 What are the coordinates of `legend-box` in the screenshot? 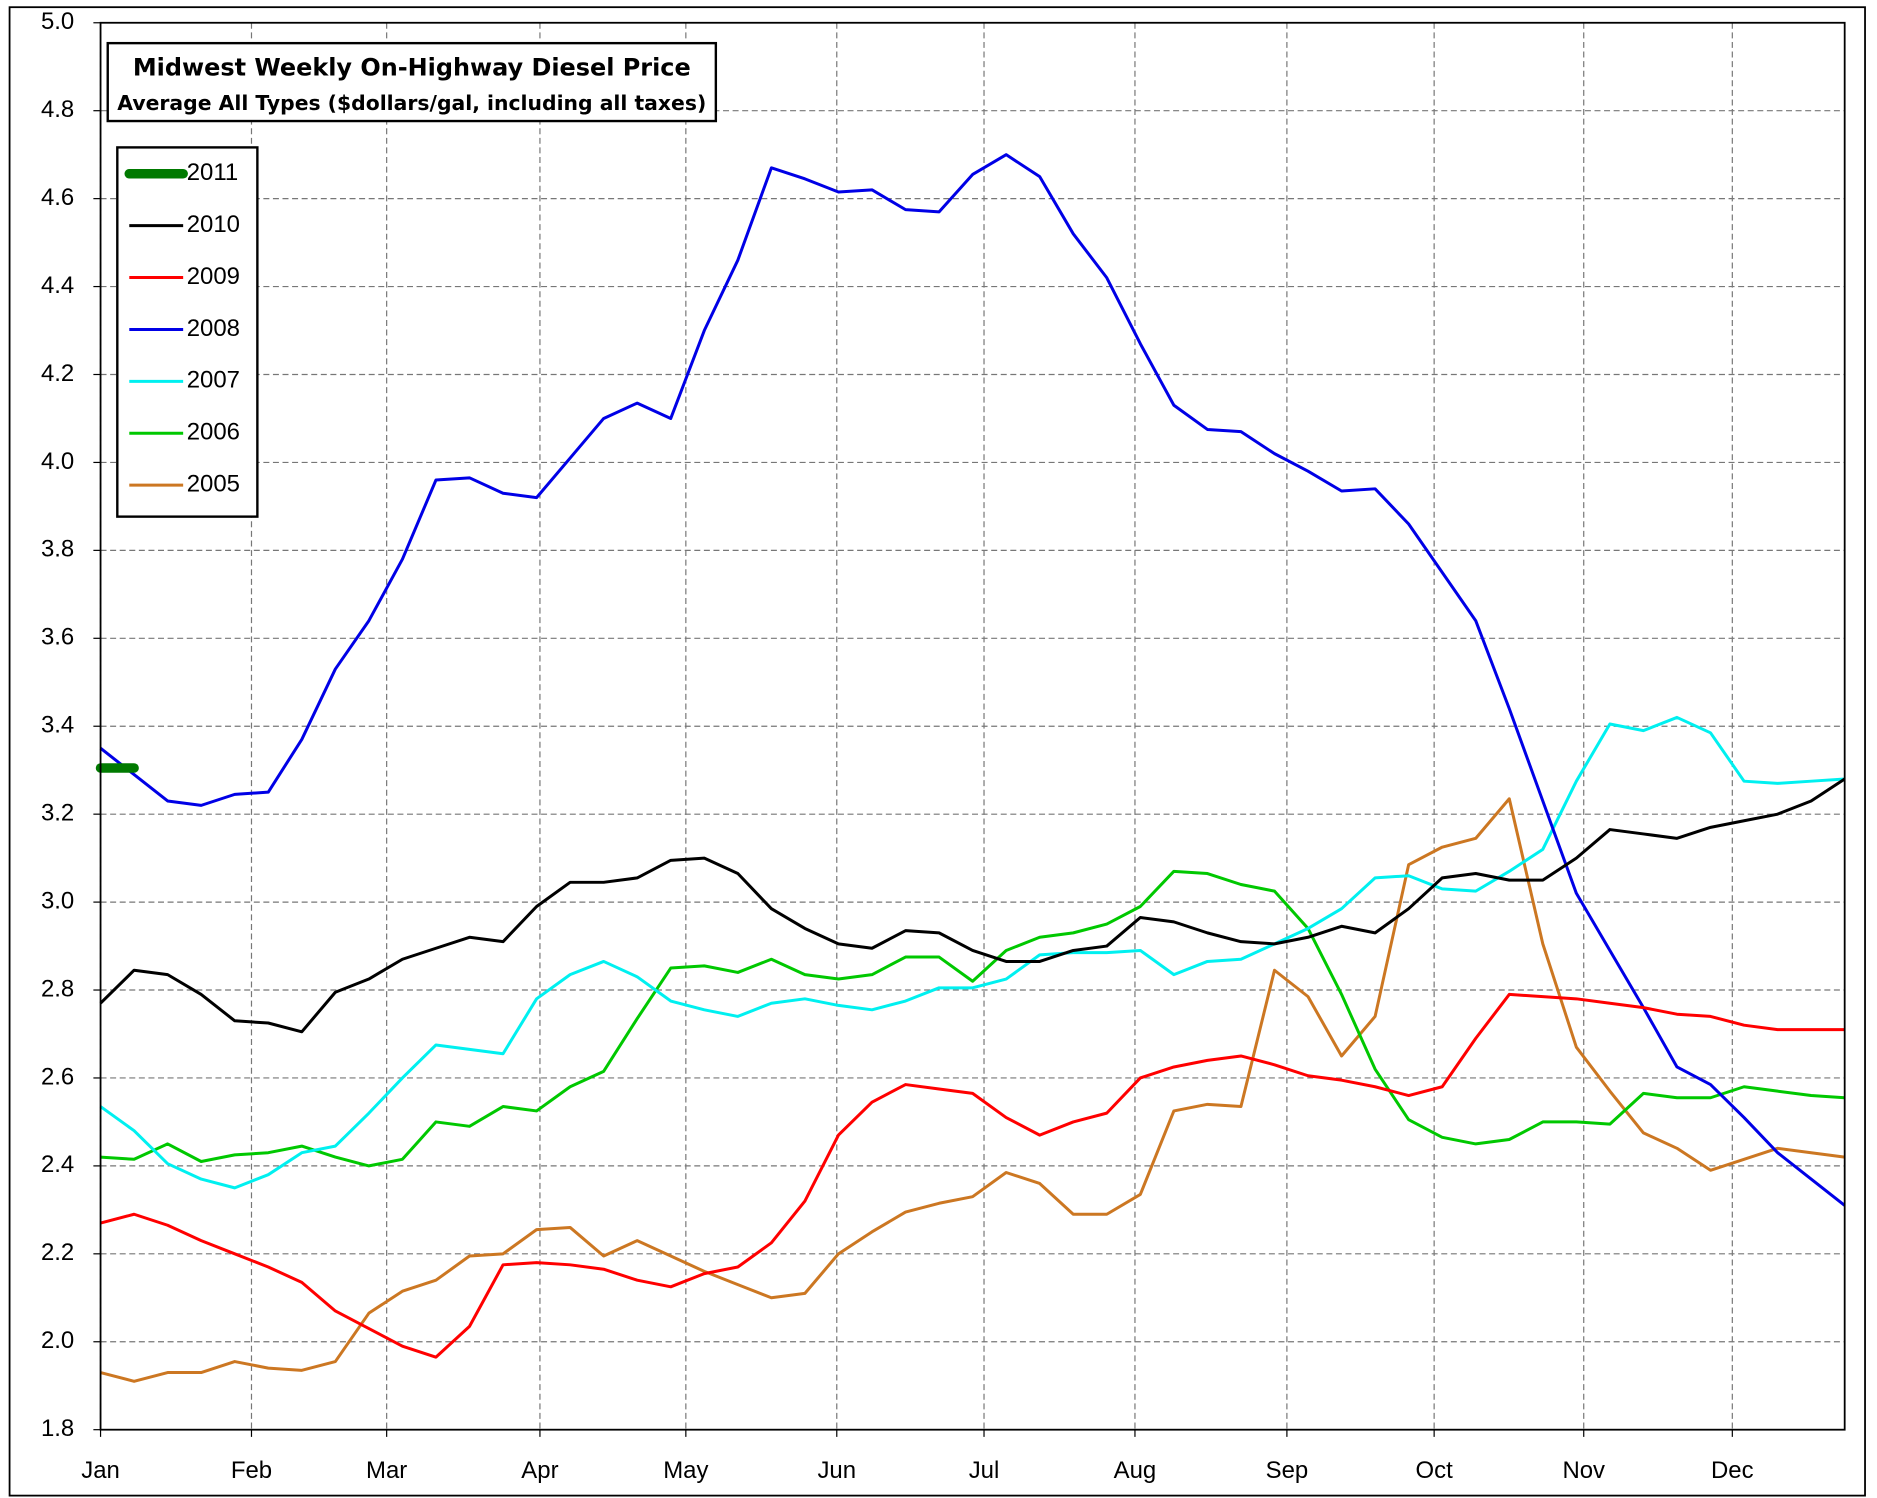 It's located at (187, 332).